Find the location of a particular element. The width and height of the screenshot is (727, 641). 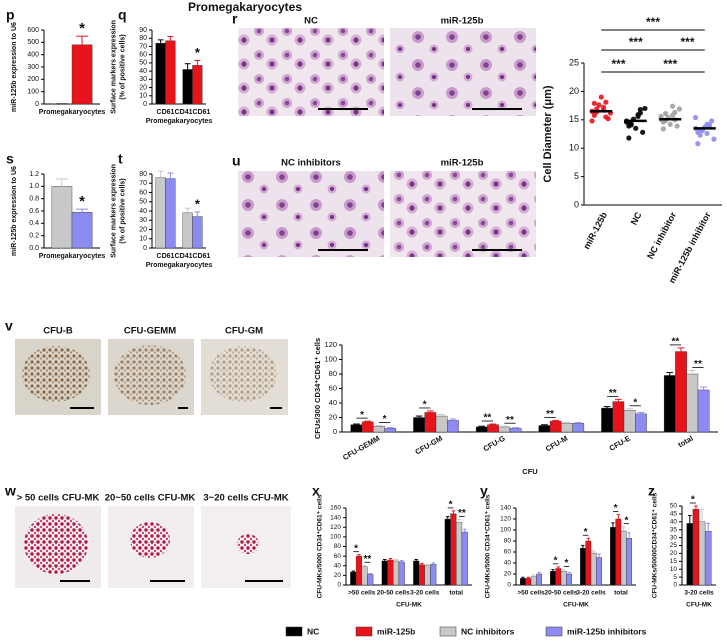

figure-title: Promegakaryocytes is located at coordinates (245, 7).